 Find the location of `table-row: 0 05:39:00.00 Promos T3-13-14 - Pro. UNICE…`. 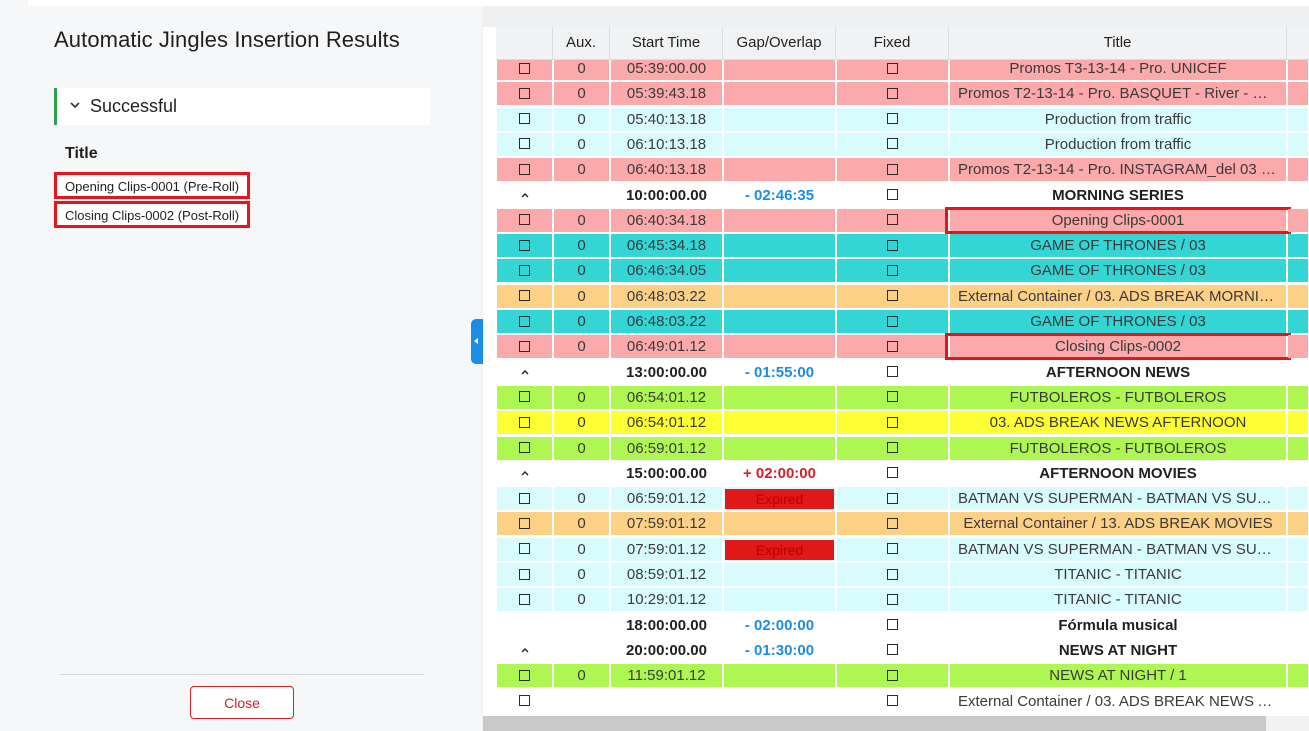

table-row: 0 05:39:00.00 Promos T3-13-14 - Pro. UNICE… is located at coordinates (902, 70).